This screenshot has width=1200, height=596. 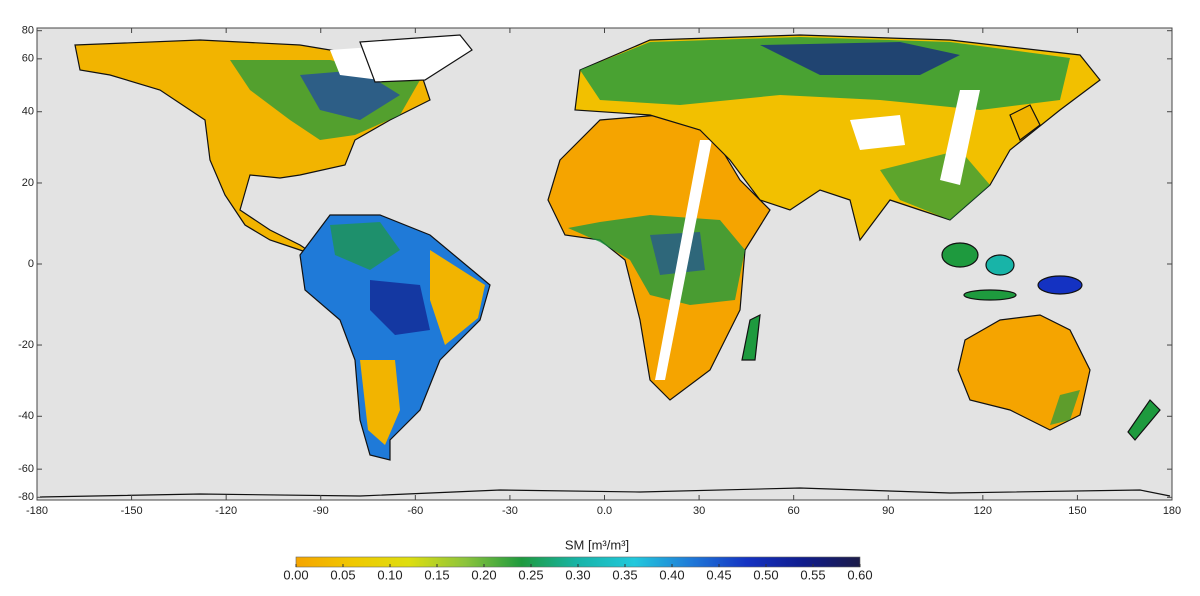 I want to click on colorbar-tick-label: 0.40, so click(x=671, y=574).